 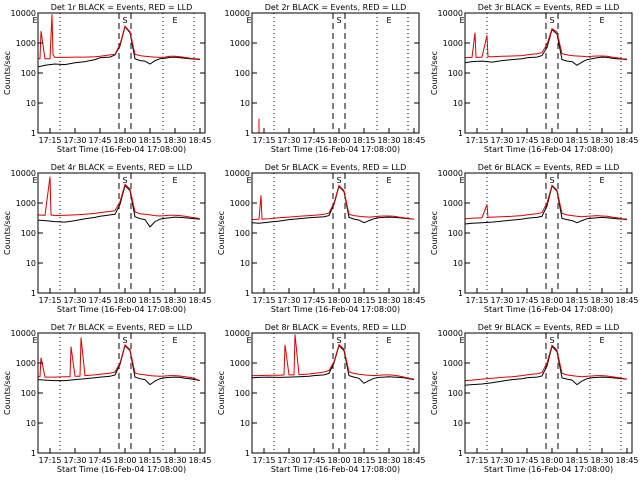 I want to click on chart-title: Det 8r BLACK = Events, RED = LLD, so click(x=336, y=327).